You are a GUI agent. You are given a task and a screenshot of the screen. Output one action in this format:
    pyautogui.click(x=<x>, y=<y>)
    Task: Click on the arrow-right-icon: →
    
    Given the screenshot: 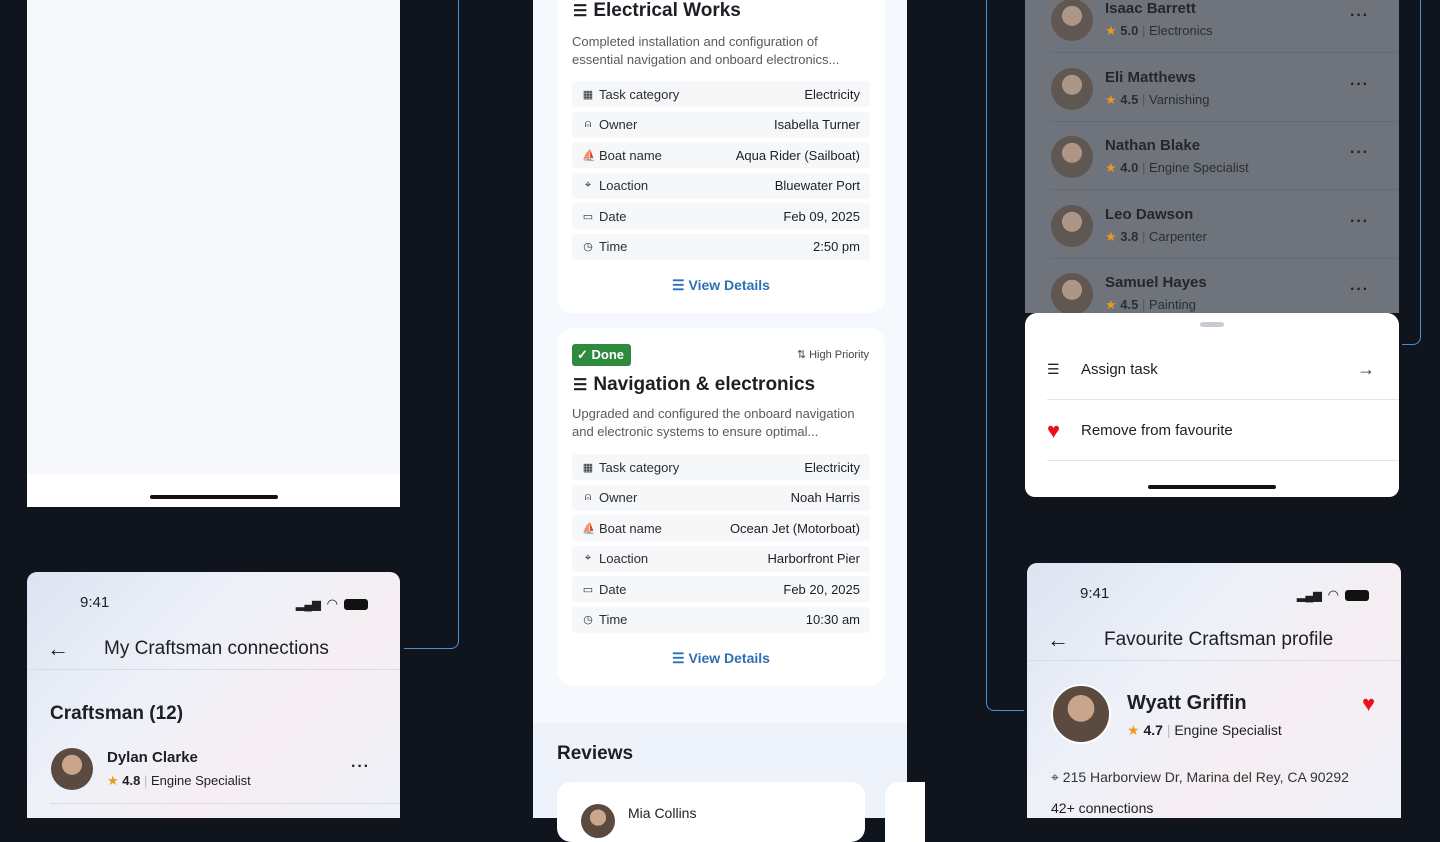 What is the action you would take?
    pyautogui.click(x=1366, y=369)
    